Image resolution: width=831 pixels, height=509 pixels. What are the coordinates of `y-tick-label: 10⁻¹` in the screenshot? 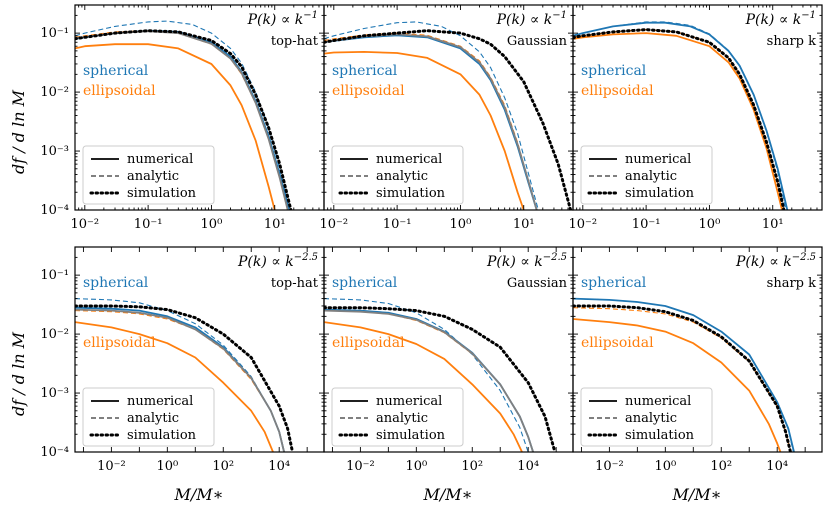 It's located at (54, 33).